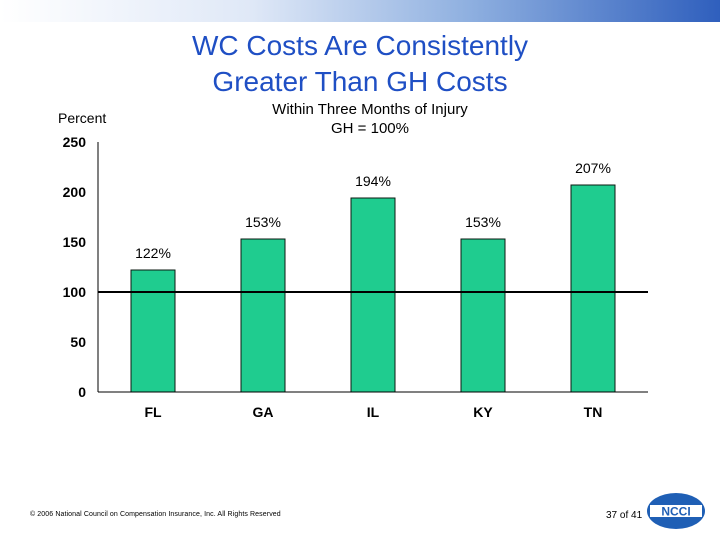 Image resolution: width=720 pixels, height=540 pixels. What do you see at coordinates (82, 392) in the screenshot?
I see `y-tick-label: 0` at bounding box center [82, 392].